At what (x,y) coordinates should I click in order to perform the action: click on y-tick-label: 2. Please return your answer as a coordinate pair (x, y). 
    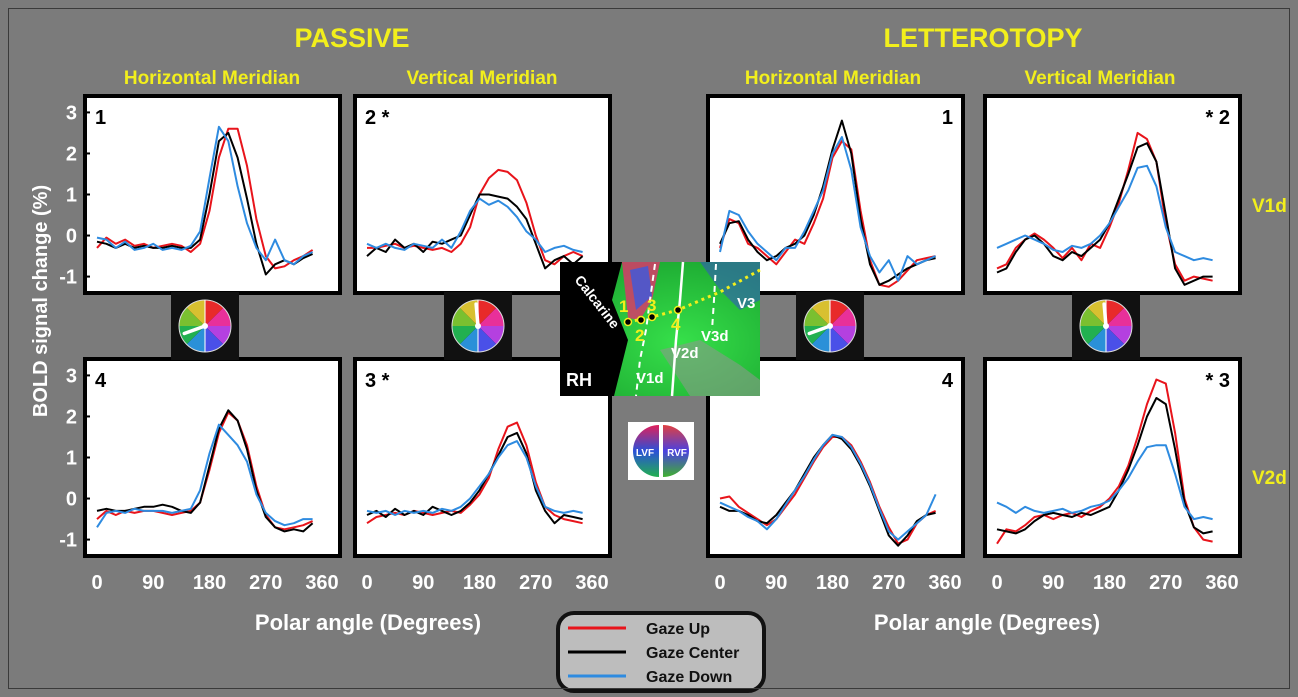
    Looking at the image, I should click on (71, 417).